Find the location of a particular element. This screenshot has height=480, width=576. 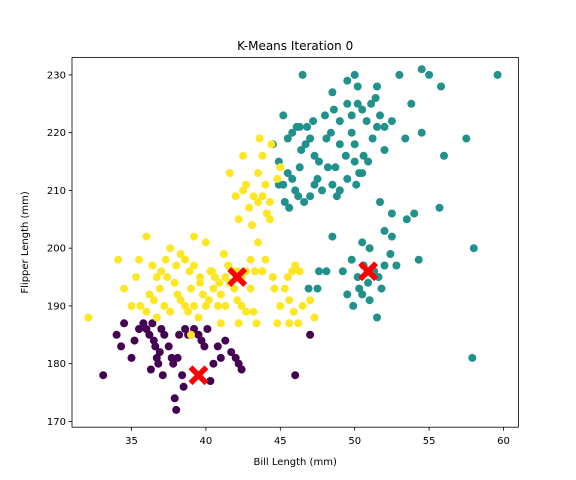

x-tick-label: 40 is located at coordinates (206, 441).